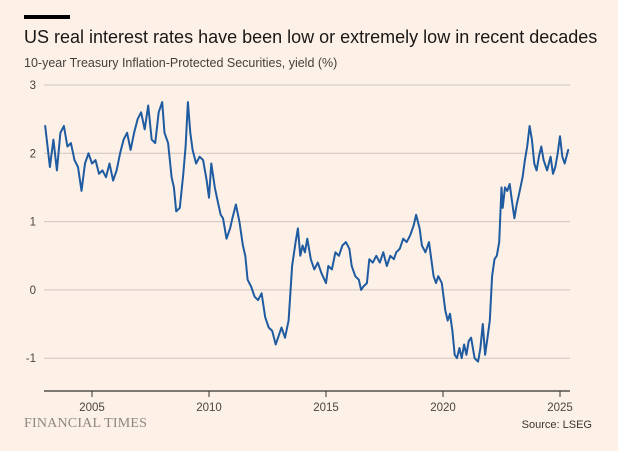 The width and height of the screenshot is (618, 451). Describe the element at coordinates (86, 423) in the screenshot. I see `ft-logo: FINANCIAL TIMES` at that location.